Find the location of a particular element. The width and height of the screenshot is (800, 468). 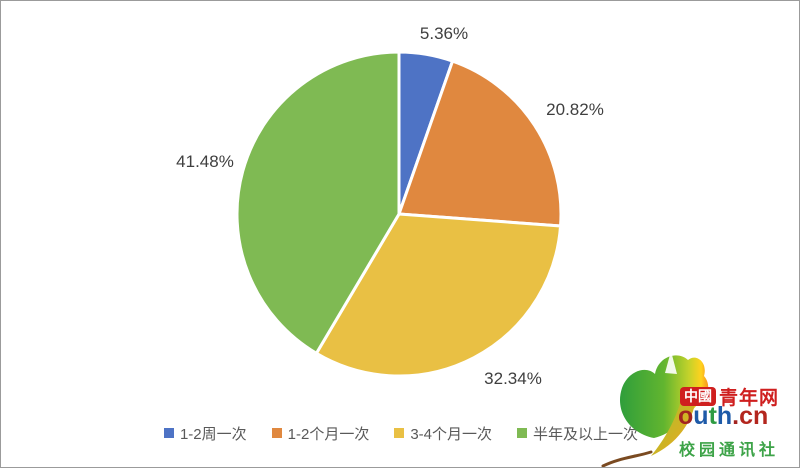

legend-label: 1-2周一次 is located at coordinates (213, 434).